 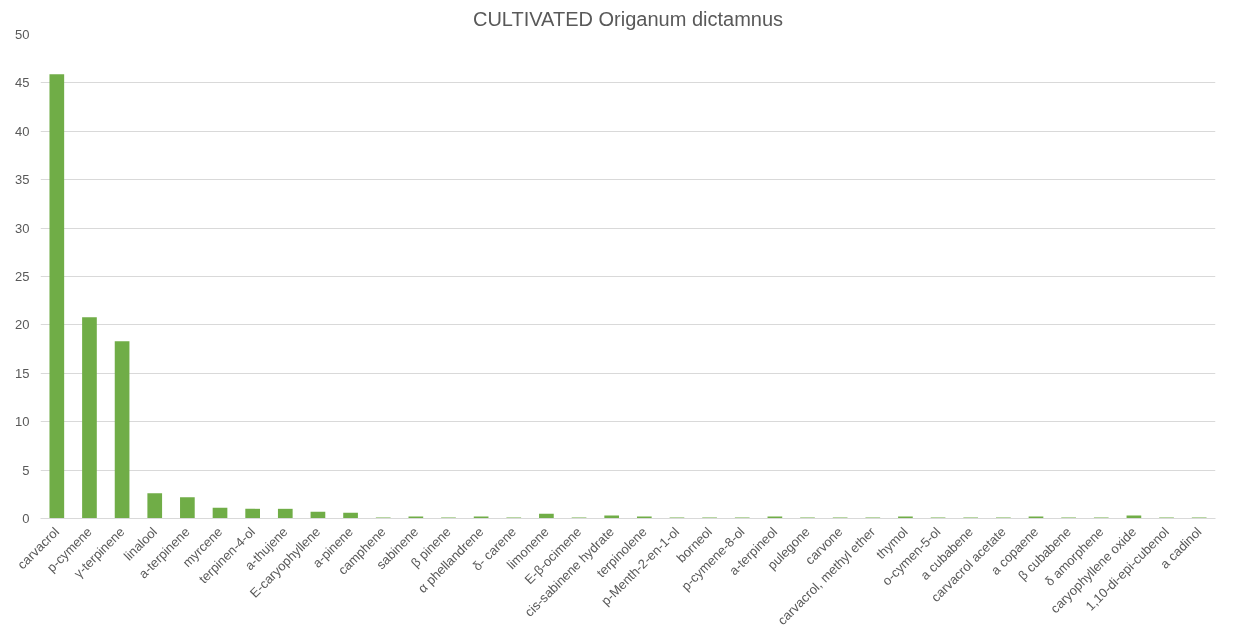 What do you see at coordinates (628, 18) in the screenshot?
I see `chart-title: CULTIVATED Origanum dictamnus` at bounding box center [628, 18].